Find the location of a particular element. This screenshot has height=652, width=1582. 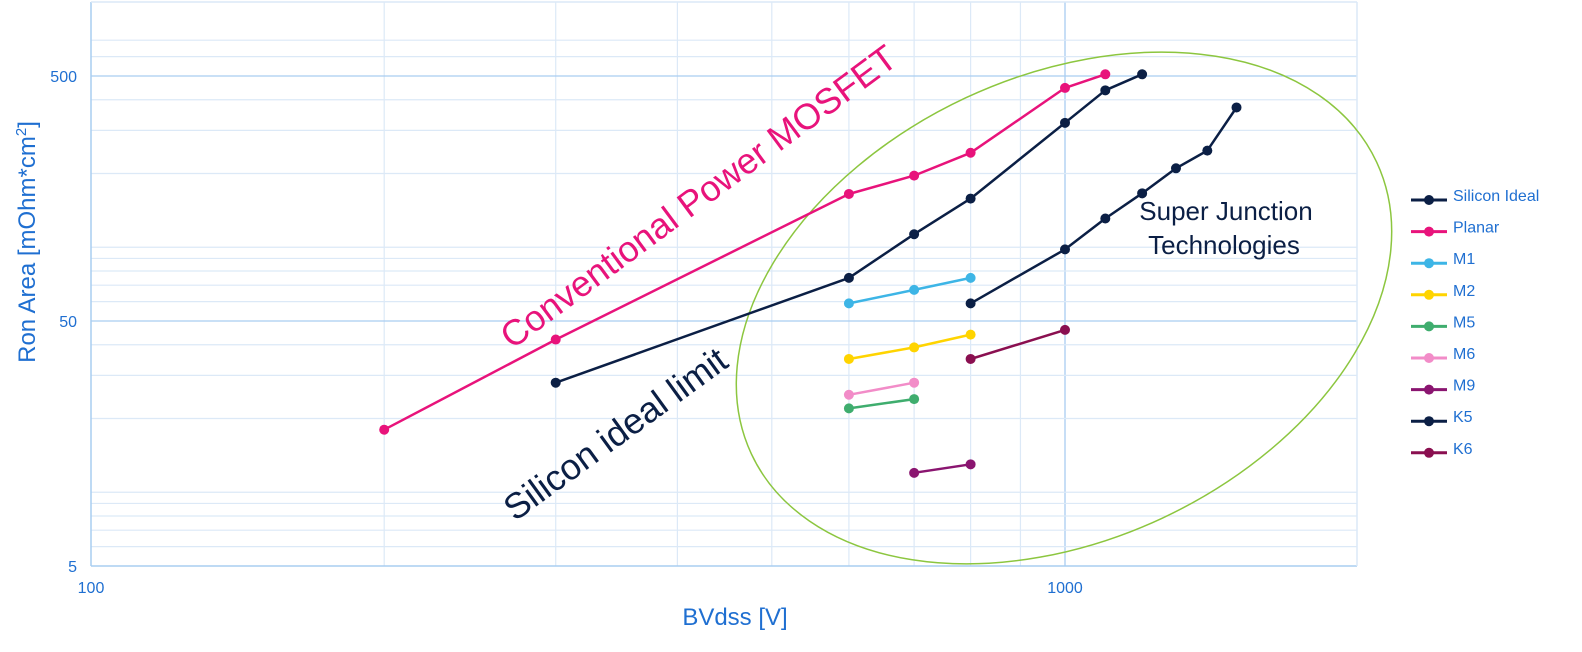

legend-item-planar: Planar is located at coordinates (1455, 228).